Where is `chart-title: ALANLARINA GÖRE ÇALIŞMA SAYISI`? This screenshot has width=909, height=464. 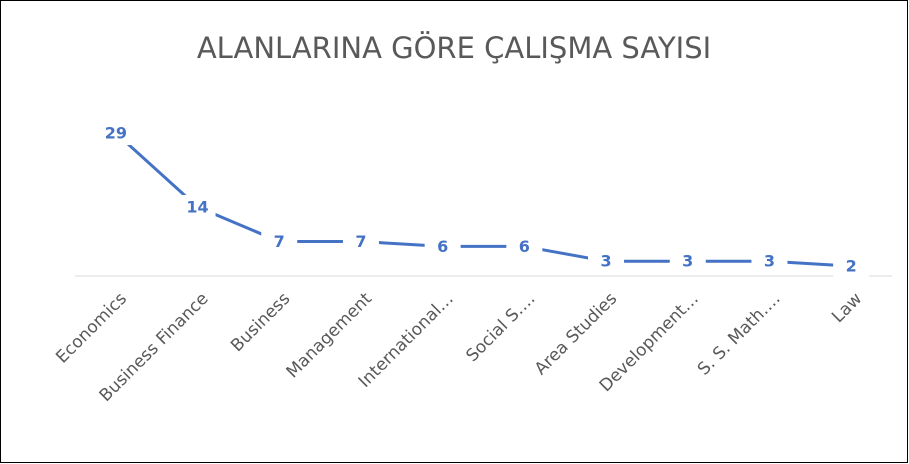
chart-title: ALANLARINA GÖRE ÇALIŞMA SAYISI is located at coordinates (454, 48).